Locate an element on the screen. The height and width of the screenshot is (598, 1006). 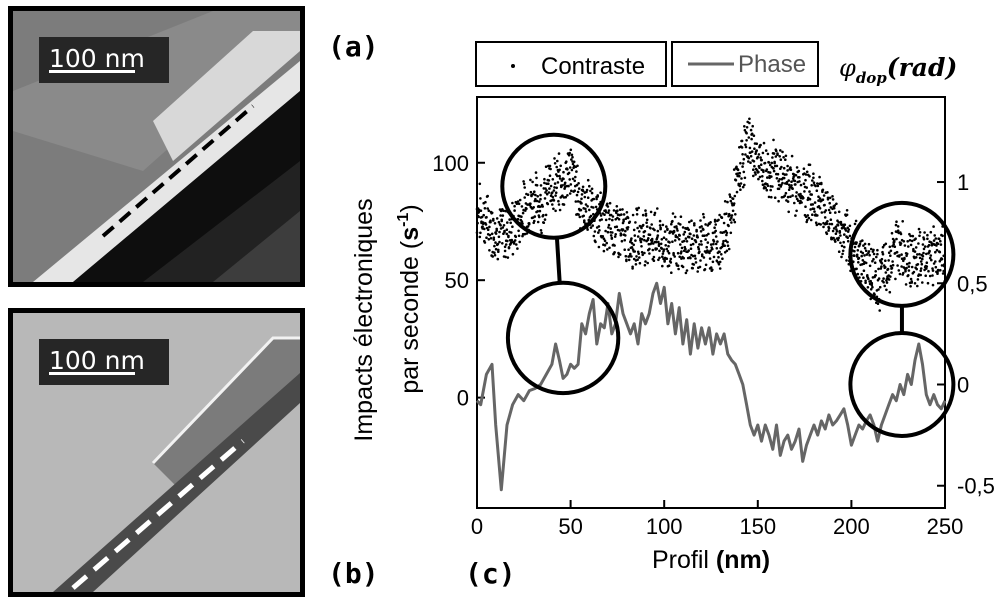
annotation-circle is located at coordinates (554, 186).